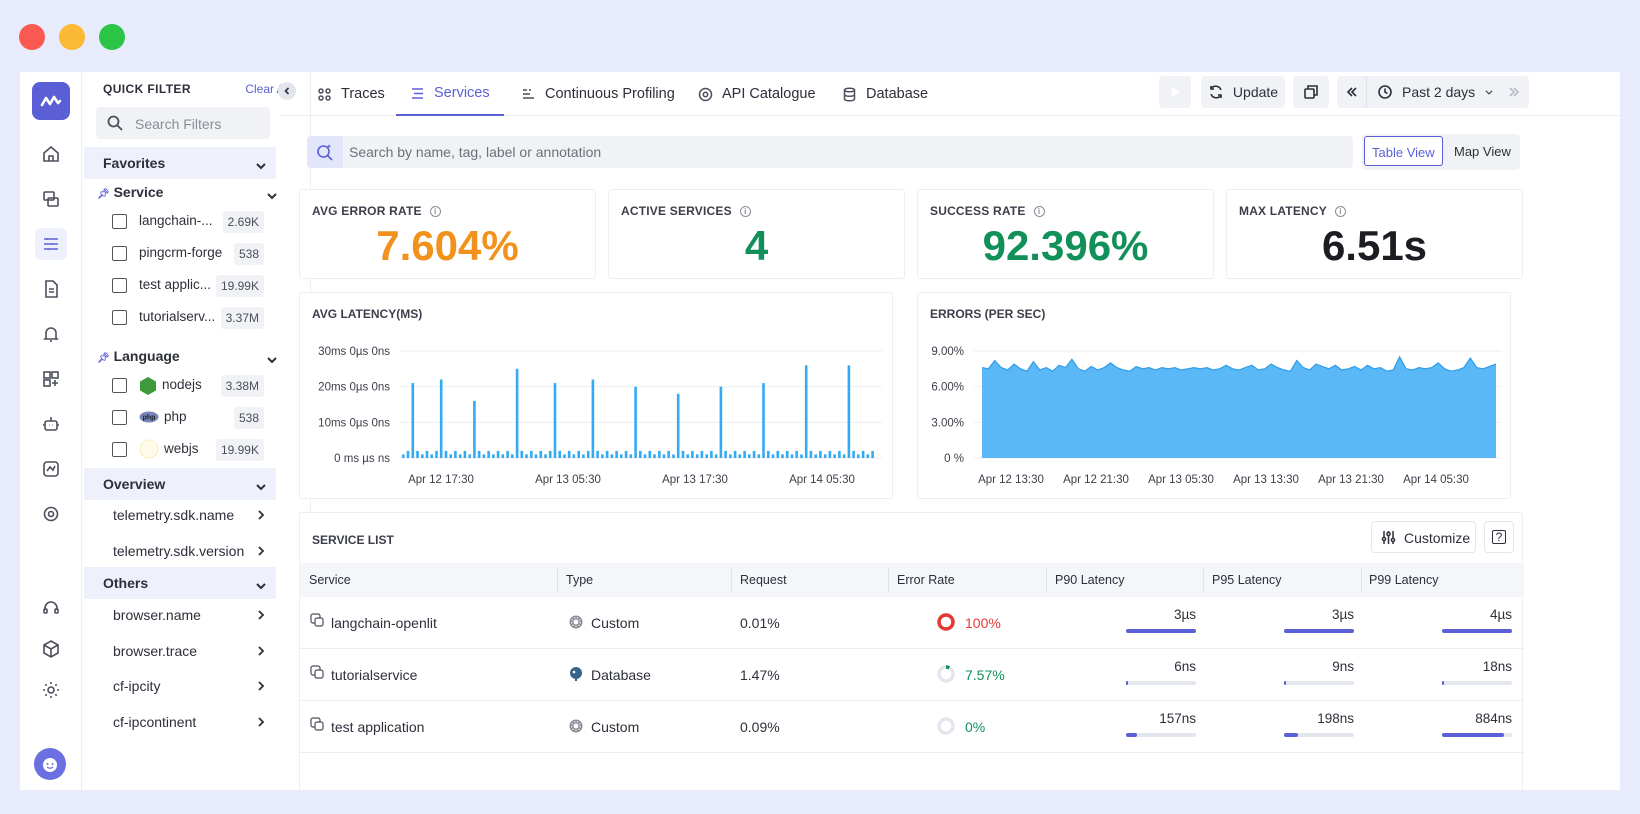 This screenshot has height=814, width=1640. Describe the element at coordinates (926, 580) in the screenshot. I see `column-header-error-rate: Error Rate` at that location.